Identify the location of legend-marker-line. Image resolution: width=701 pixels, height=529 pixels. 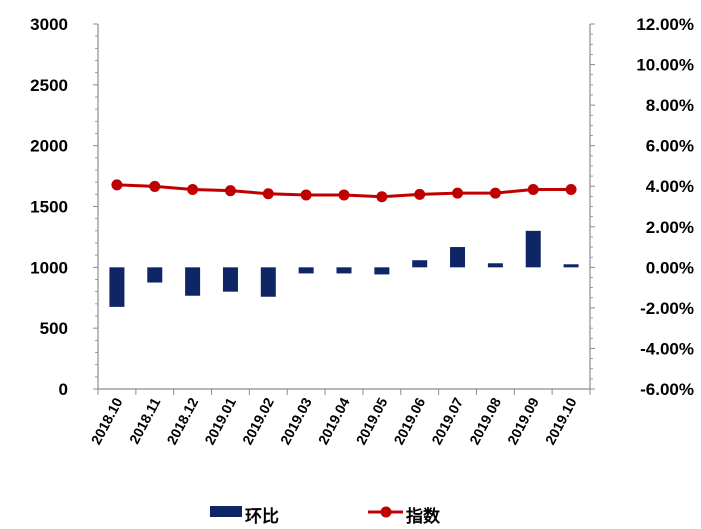
(386, 512).